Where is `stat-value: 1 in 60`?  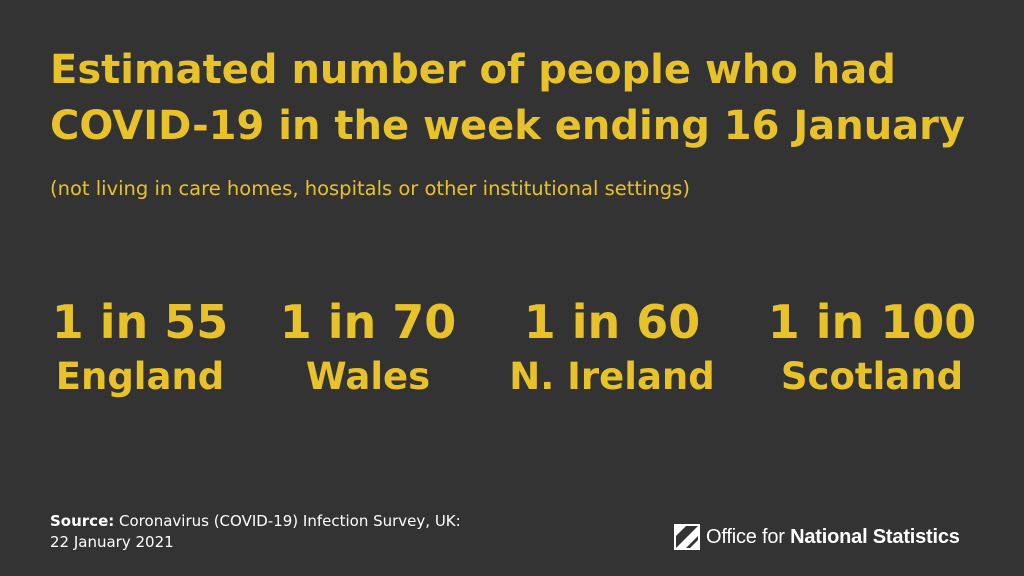 stat-value: 1 in 60 is located at coordinates (612, 322).